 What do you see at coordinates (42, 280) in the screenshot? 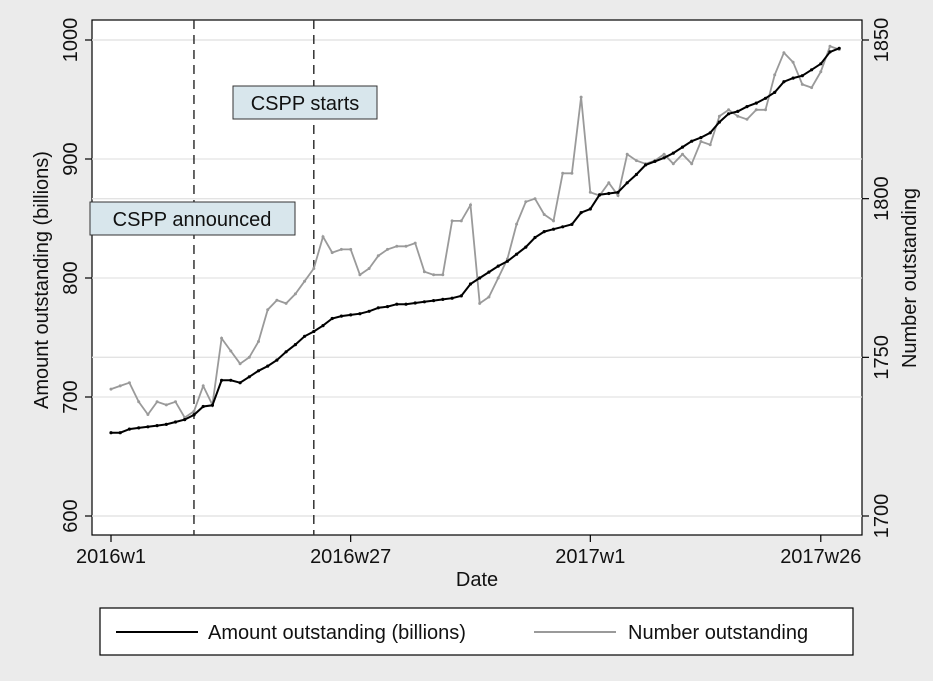
I see `left-axis-title: Amount outstanding (billions)` at bounding box center [42, 280].